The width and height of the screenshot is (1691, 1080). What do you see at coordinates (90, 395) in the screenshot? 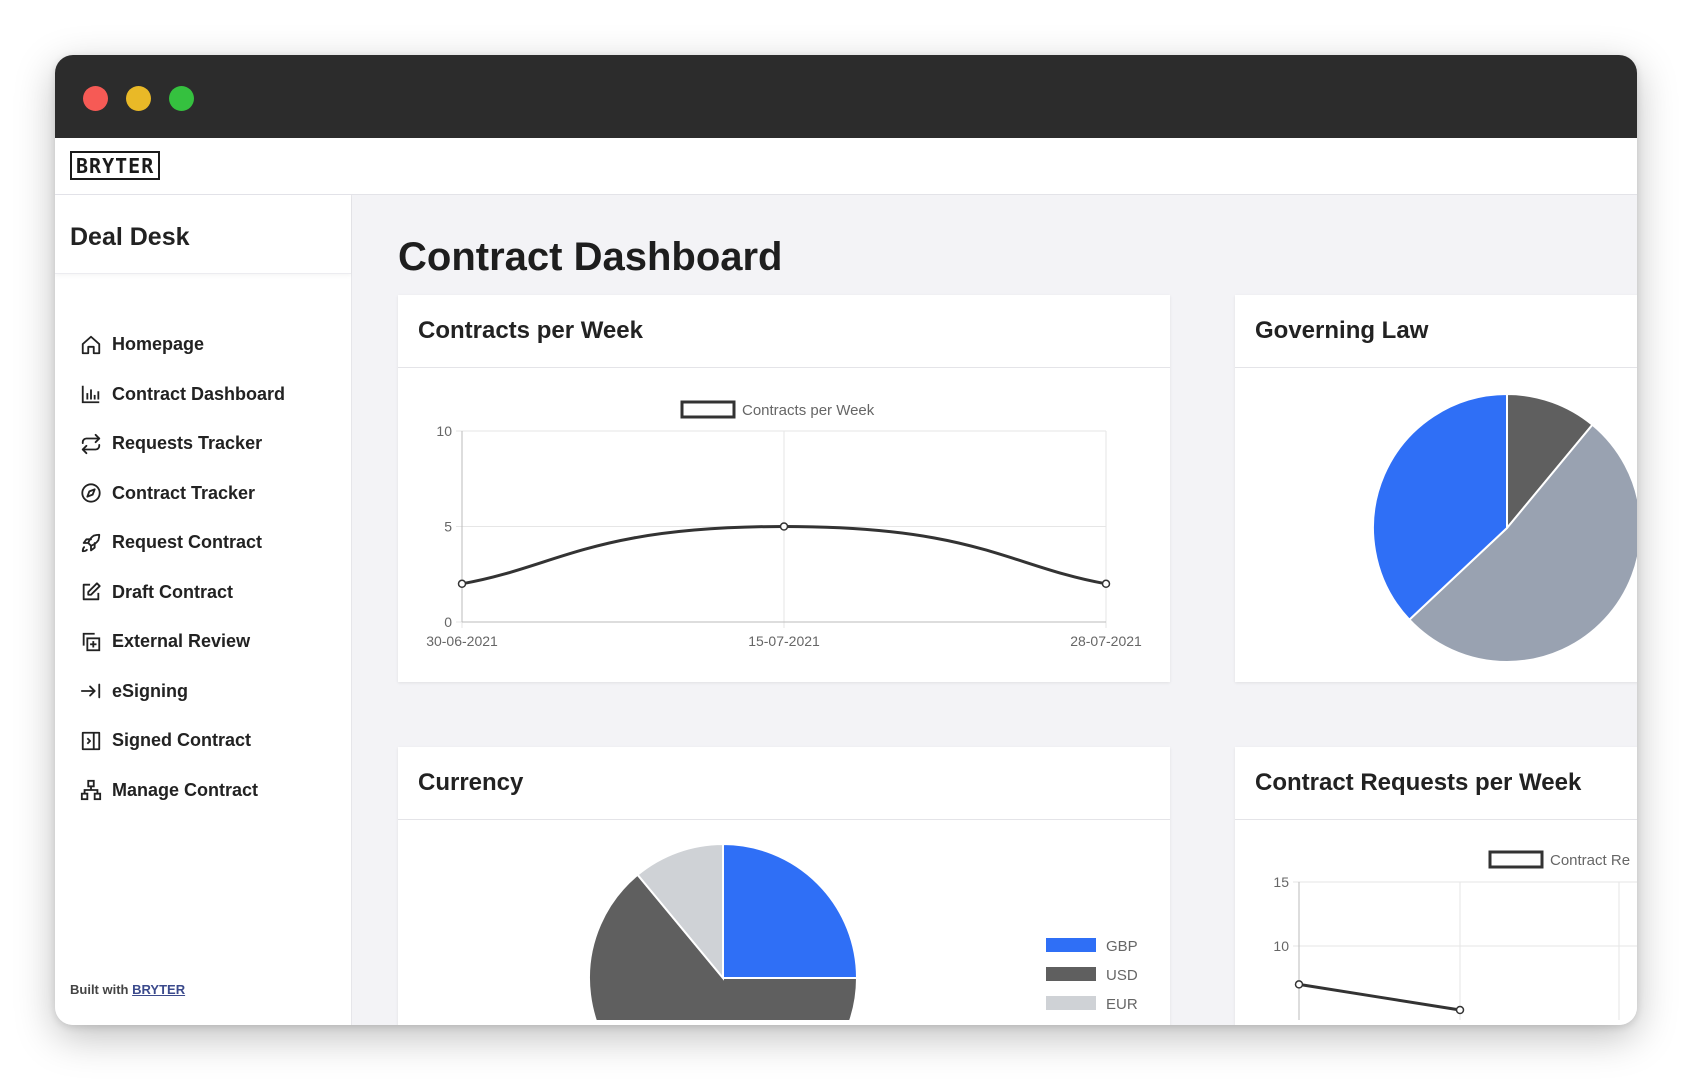
I see `bar-chart-icon` at bounding box center [90, 395].